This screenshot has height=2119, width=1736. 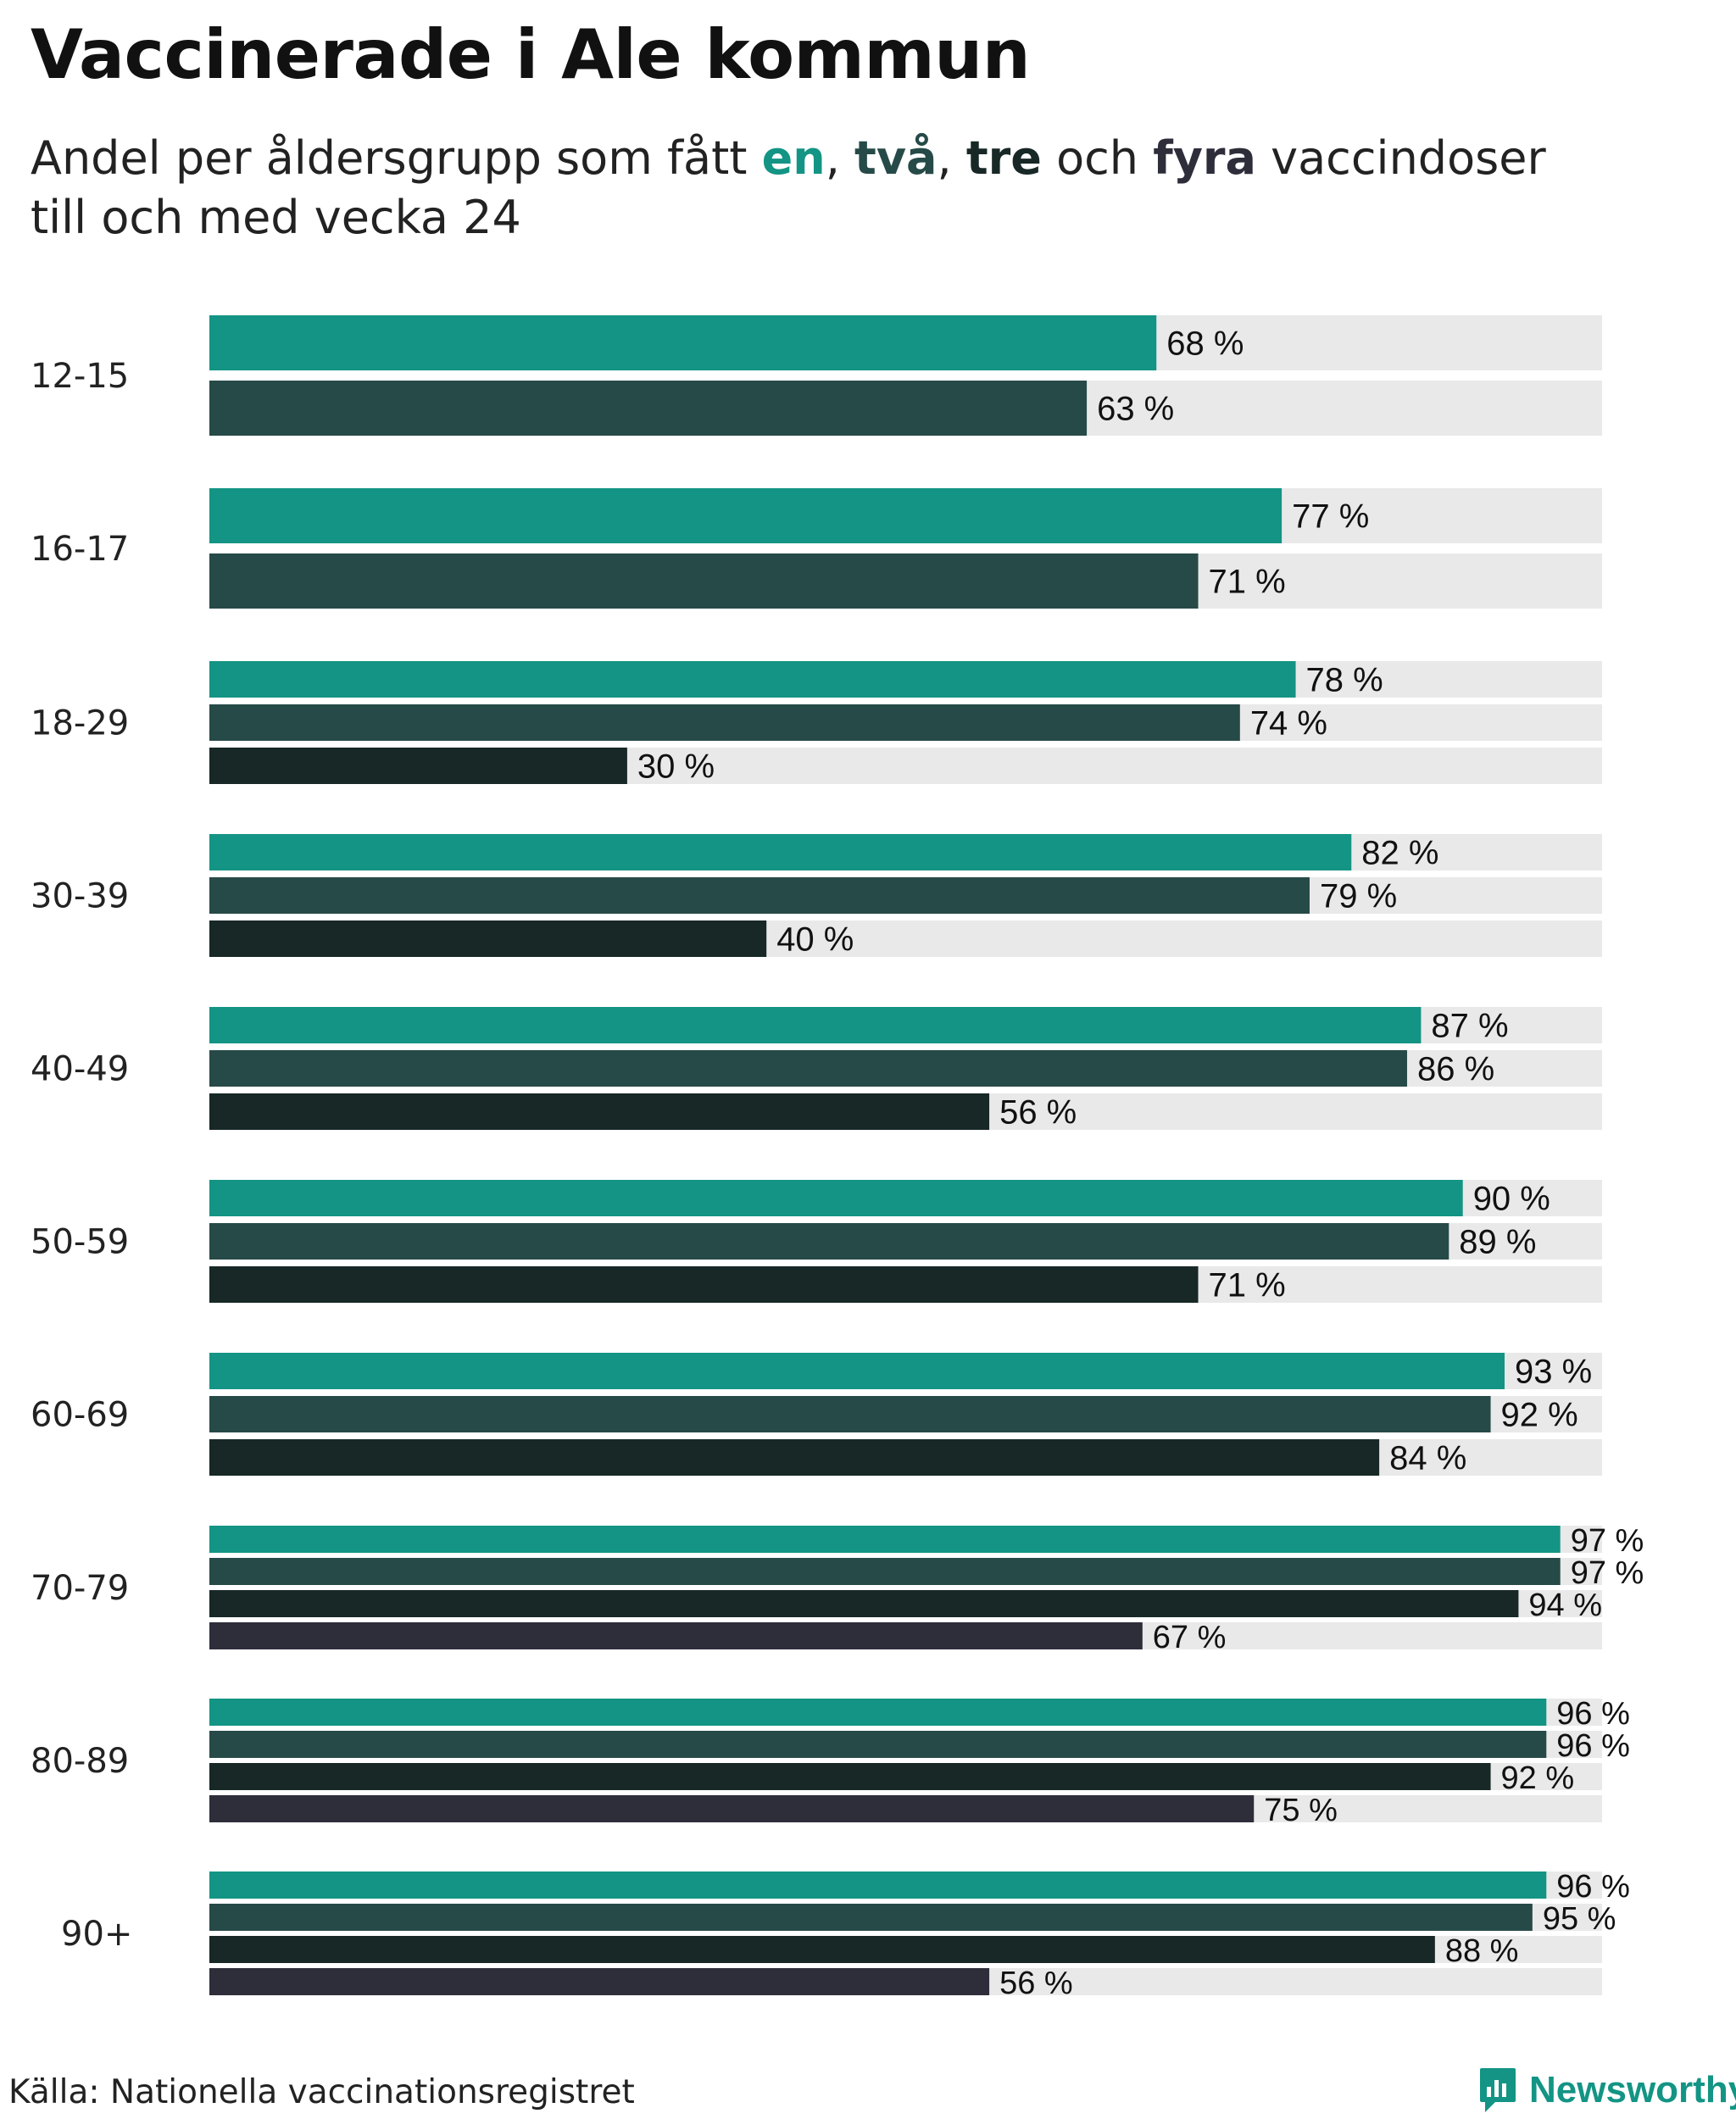 What do you see at coordinates (1498, 2090) in the screenshot?
I see `newsworthy-logo-icon` at bounding box center [1498, 2090].